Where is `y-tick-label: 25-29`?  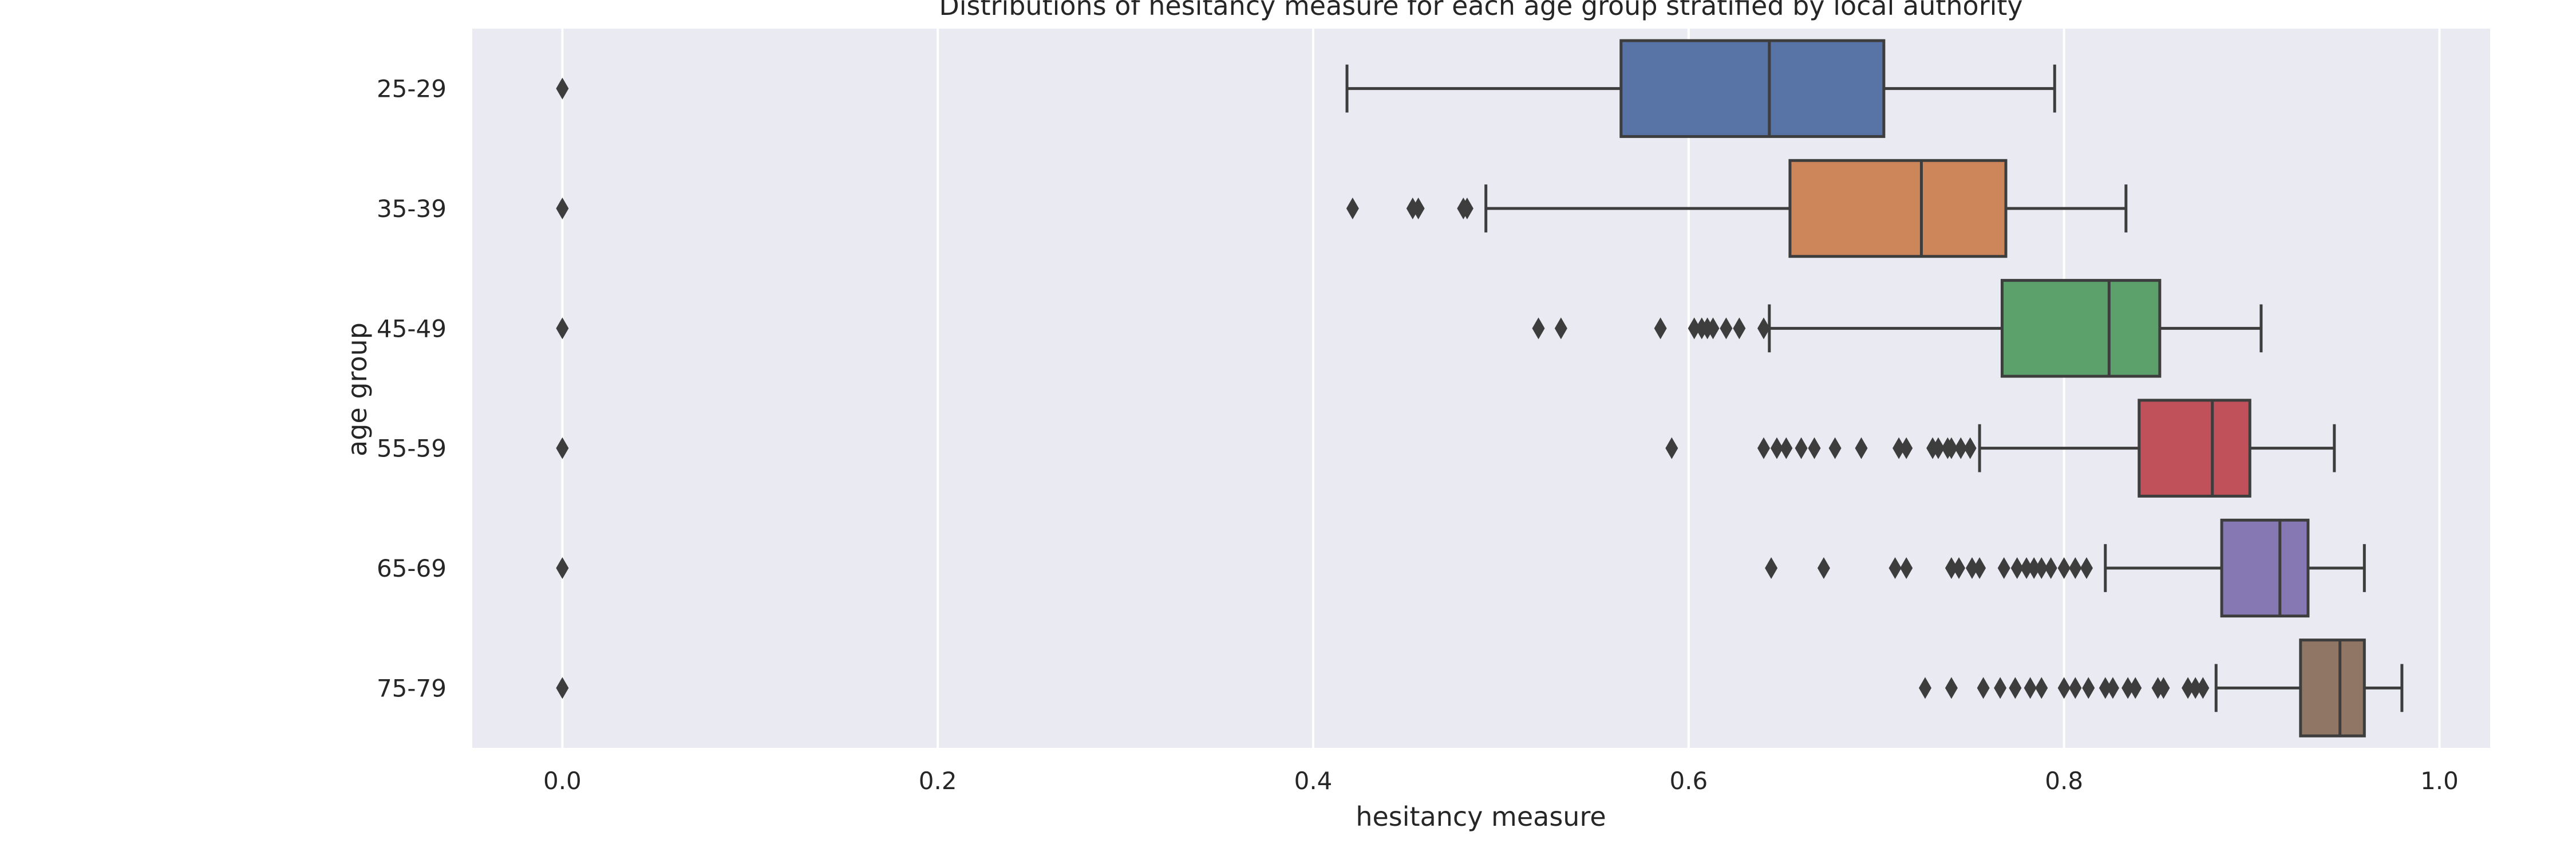
y-tick-label: 25-29 is located at coordinates (412, 89).